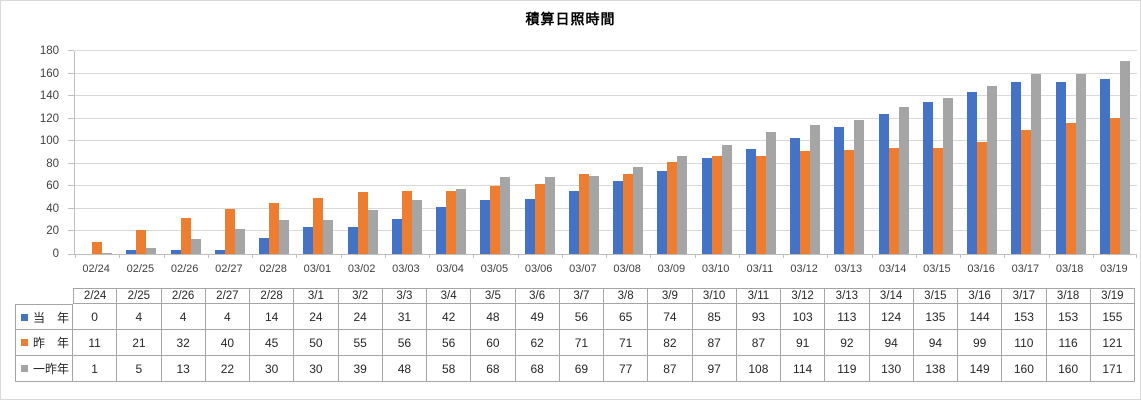 Image resolution: width=1141 pixels, height=400 pixels. What do you see at coordinates (760, 269) in the screenshot?
I see `x-axis-label: 03/11` at bounding box center [760, 269].